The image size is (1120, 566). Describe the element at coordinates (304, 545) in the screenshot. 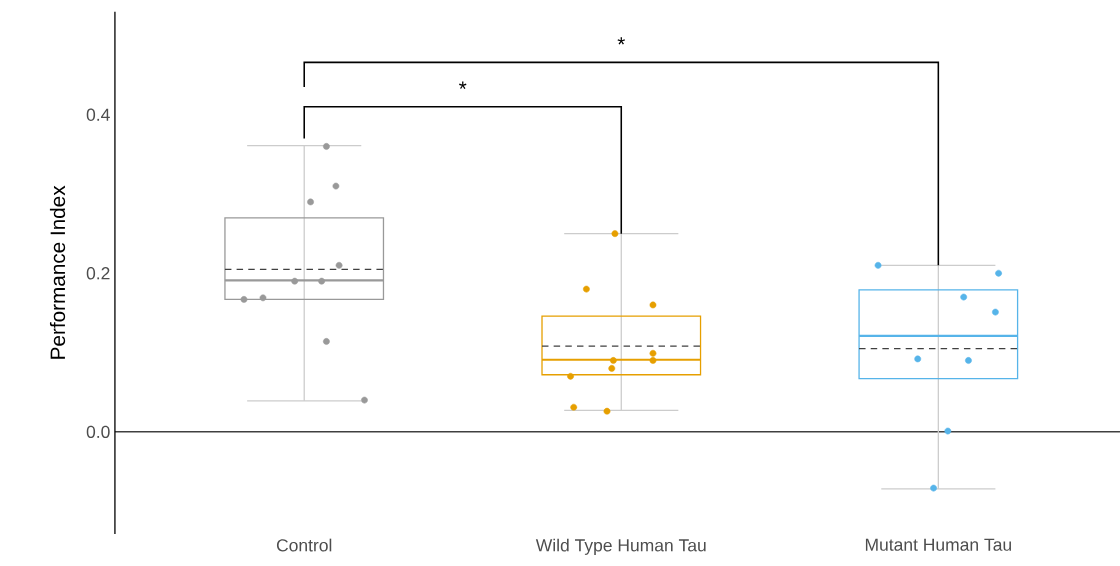

I see `x-tick-label: Control` at that location.